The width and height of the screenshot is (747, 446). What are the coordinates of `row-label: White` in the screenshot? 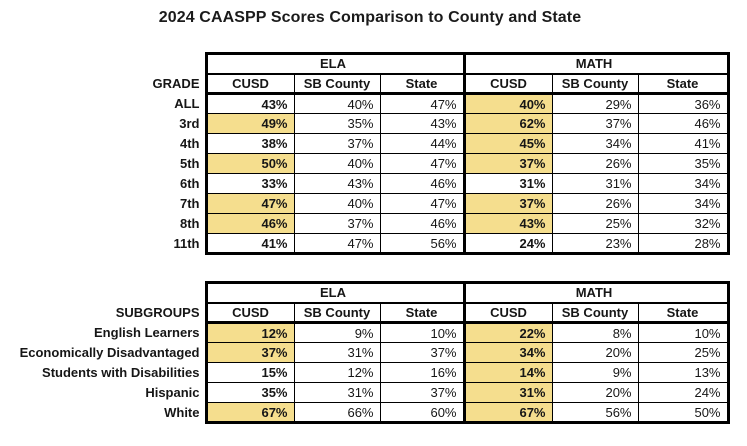 It's located at (182, 412).